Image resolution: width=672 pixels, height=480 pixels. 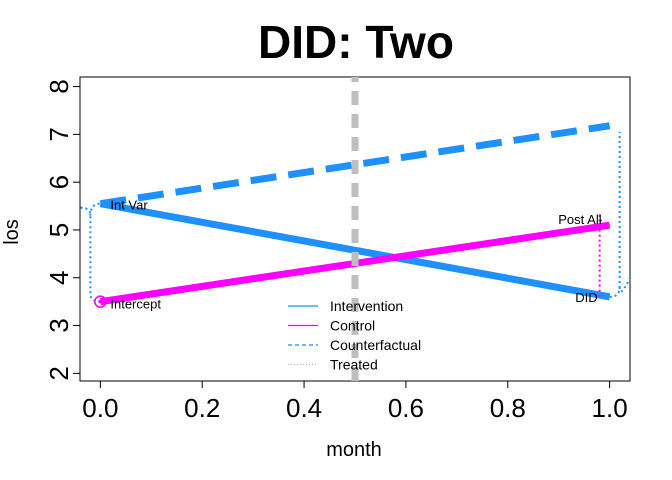 I want to click on x-tick-label: 0.8, so click(x=508, y=408).